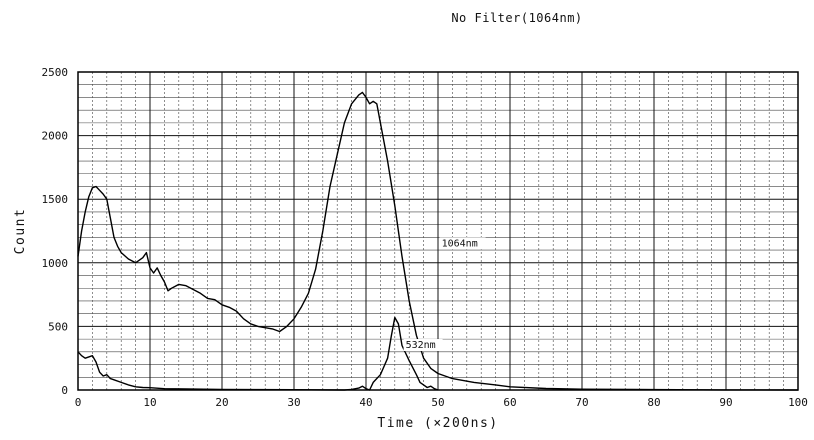 The width and height of the screenshot is (814, 440). Describe the element at coordinates (581, 402) in the screenshot. I see `x-tick-label: 70` at that location.